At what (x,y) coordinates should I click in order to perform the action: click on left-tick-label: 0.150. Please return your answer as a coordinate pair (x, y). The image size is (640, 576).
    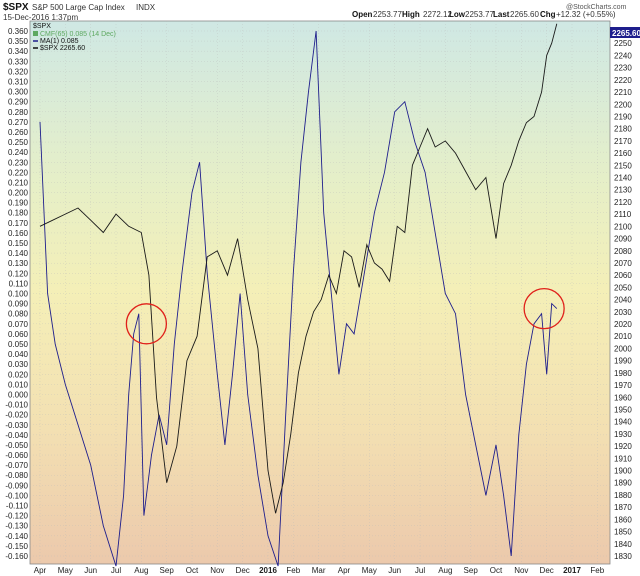
    Looking at the image, I should click on (18, 243).